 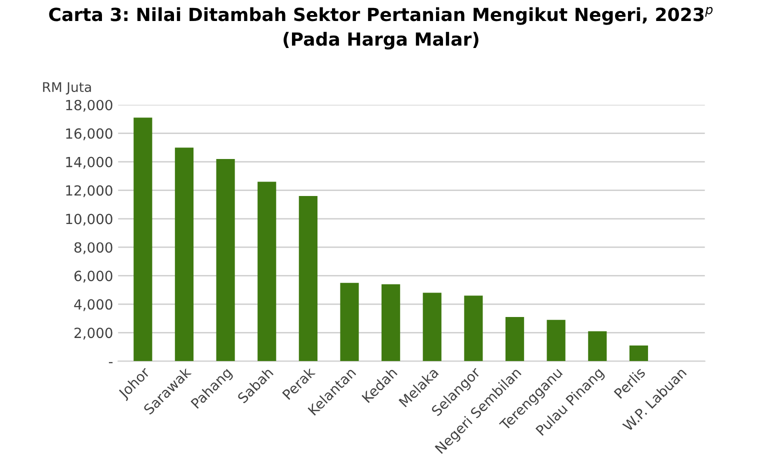 What do you see at coordinates (89, 106) in the screenshot?
I see `y-tick-label: 18,000` at bounding box center [89, 106].